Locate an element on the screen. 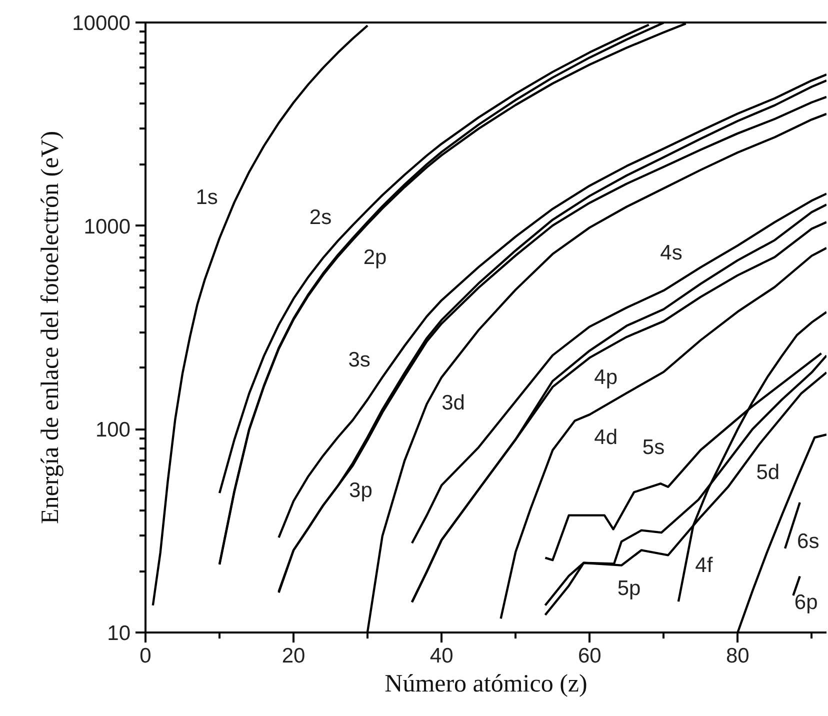 This screenshot has width=828, height=716. annotation: 4s is located at coordinates (671, 253).